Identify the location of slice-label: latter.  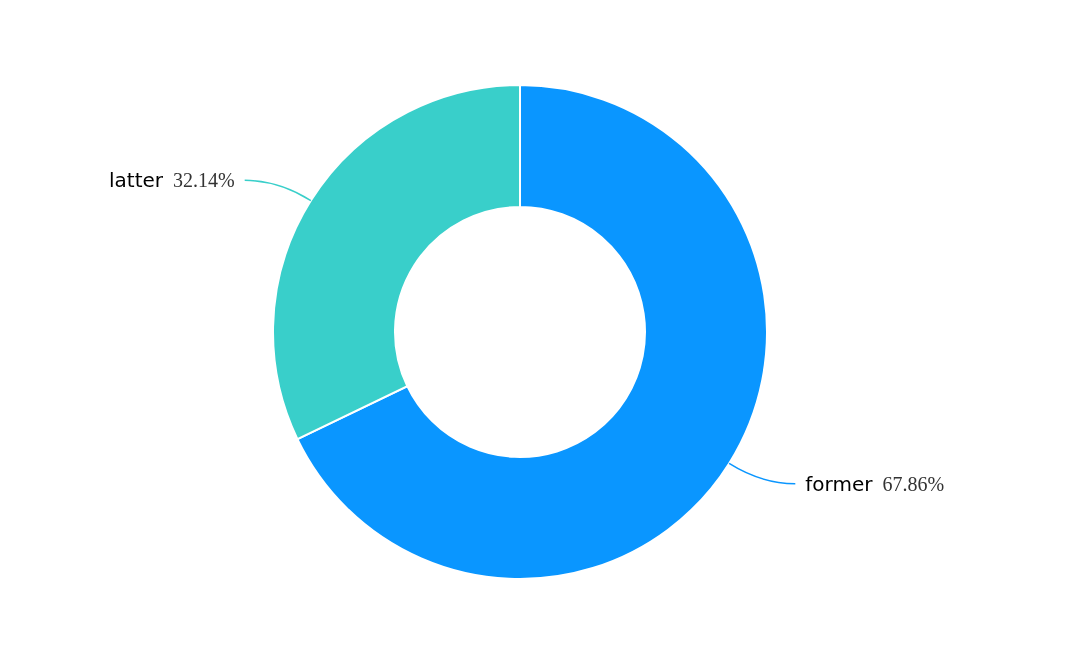
(136, 180).